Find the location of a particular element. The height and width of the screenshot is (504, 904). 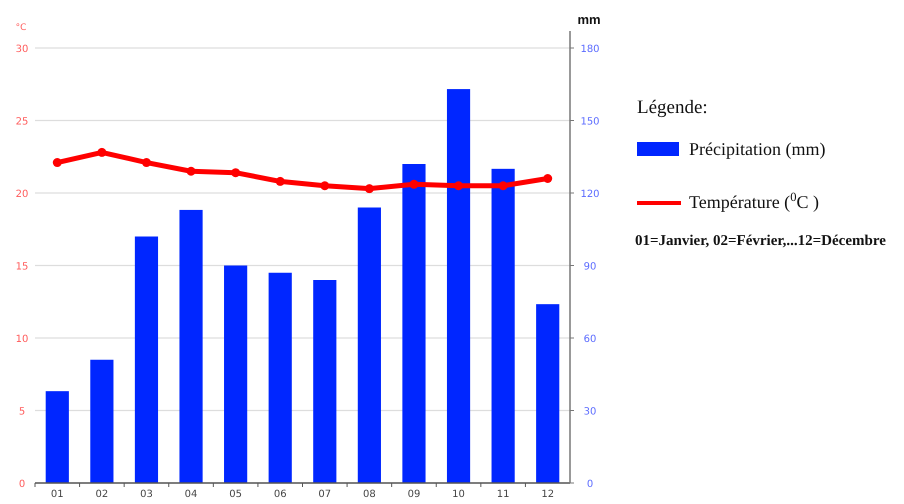

text: 01=Janvier, 02=Février,...12=Décembre is located at coordinates (760, 241).